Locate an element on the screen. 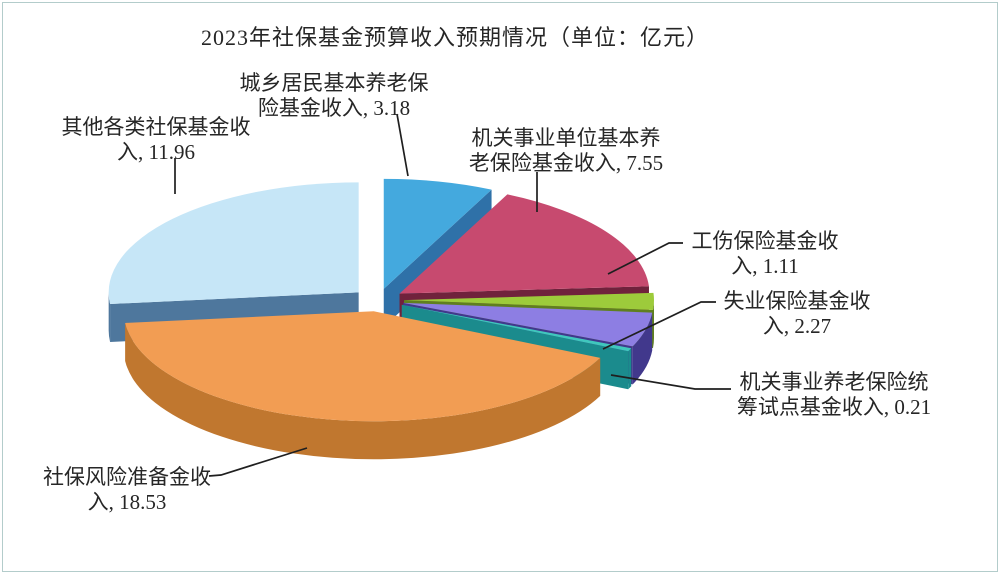  chart-title: 2023年社保基金预算收入预期情况（单位：亿元） is located at coordinates (454, 37).